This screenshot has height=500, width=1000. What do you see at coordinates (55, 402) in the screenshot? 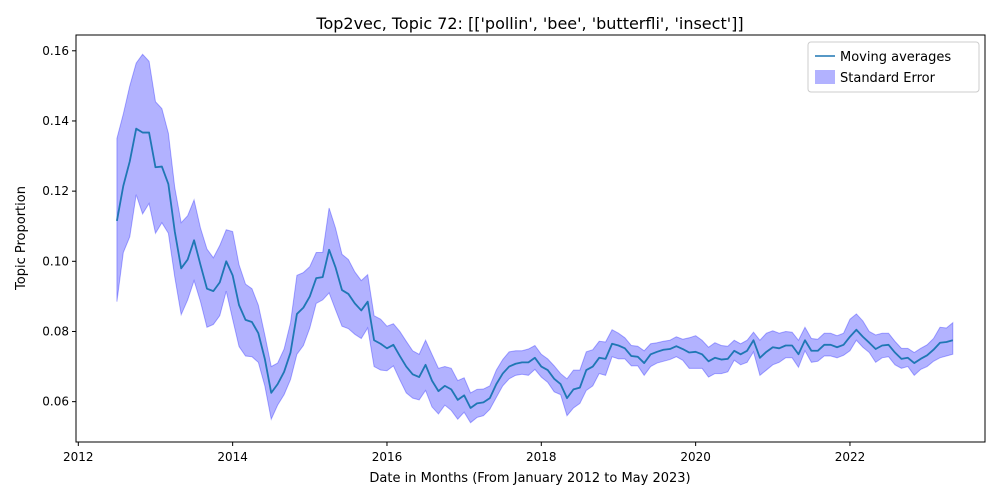
I see `y-tick-label: 0.06` at bounding box center [55, 402].